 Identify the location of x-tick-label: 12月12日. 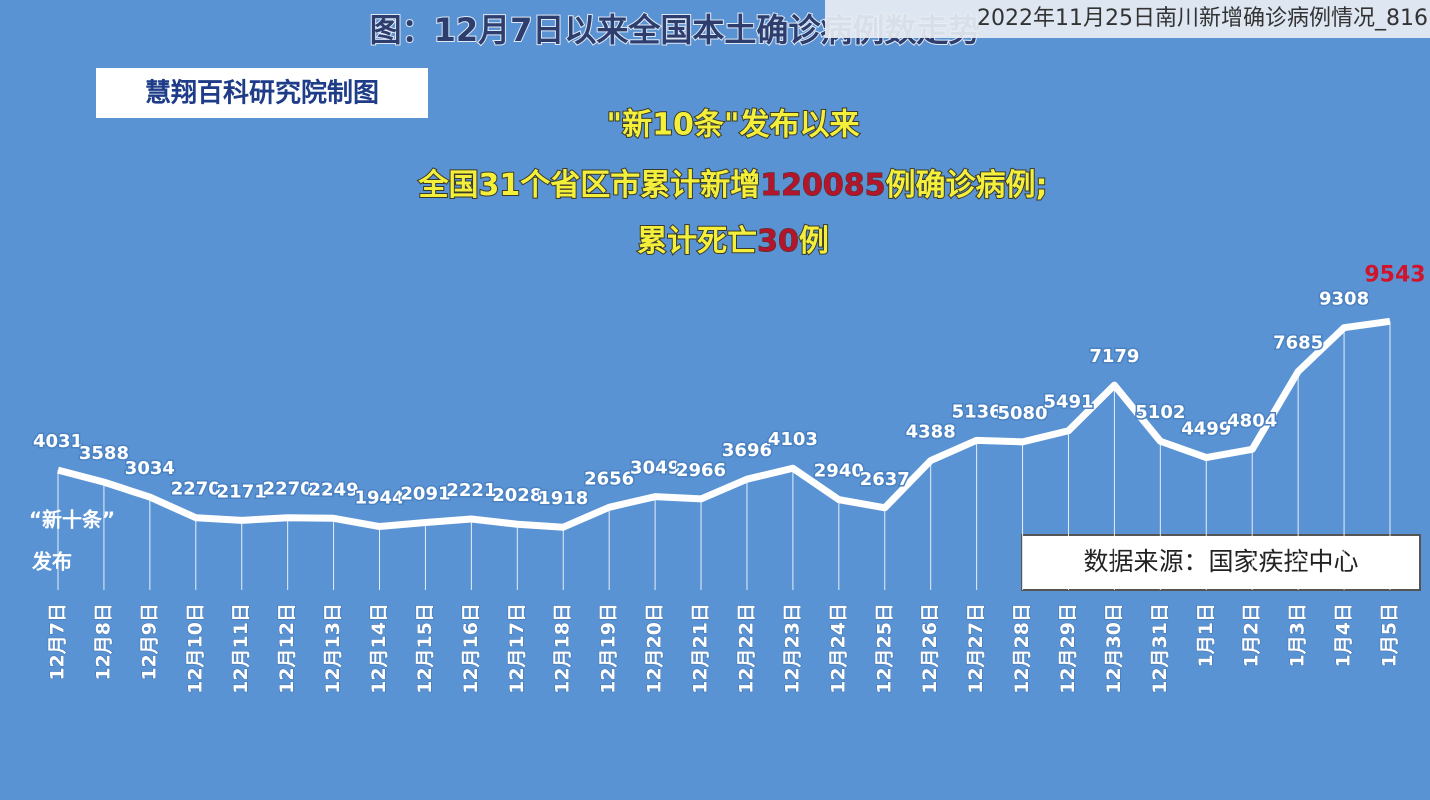
(287, 648).